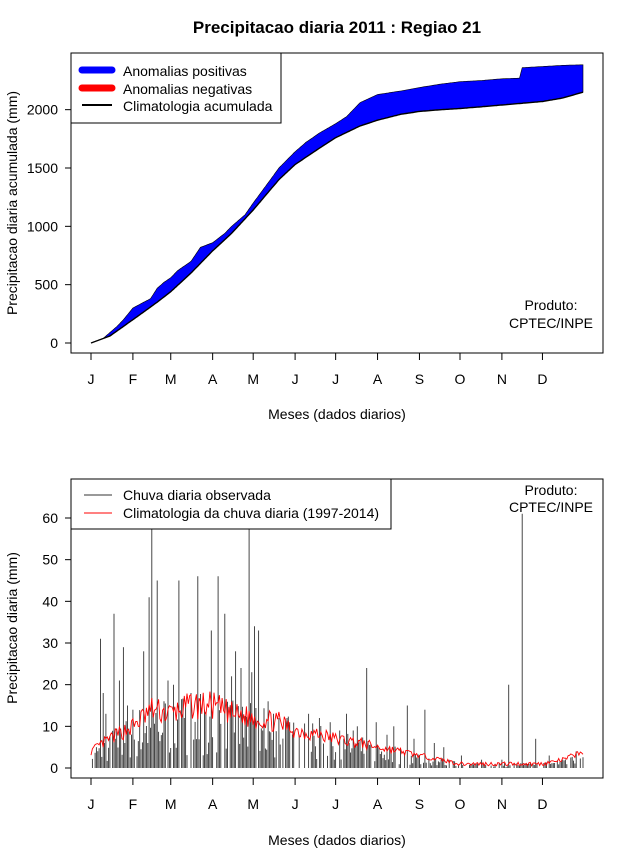 This screenshot has width=640, height=850. What do you see at coordinates (42, 168) in the screenshot?
I see `y-tick-label: 1500` at bounding box center [42, 168].